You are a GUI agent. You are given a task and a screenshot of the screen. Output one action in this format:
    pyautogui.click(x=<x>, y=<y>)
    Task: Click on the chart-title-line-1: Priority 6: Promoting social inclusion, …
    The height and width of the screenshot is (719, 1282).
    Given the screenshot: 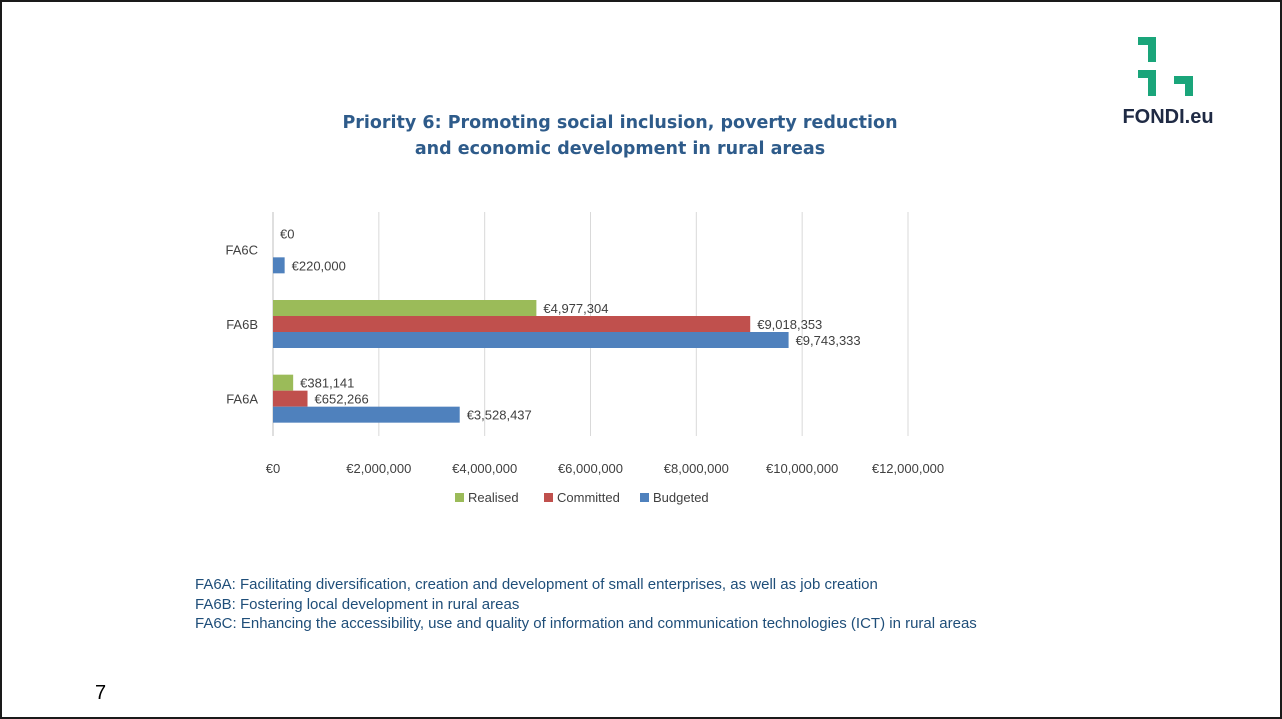 What is the action you would take?
    pyautogui.click(x=620, y=123)
    